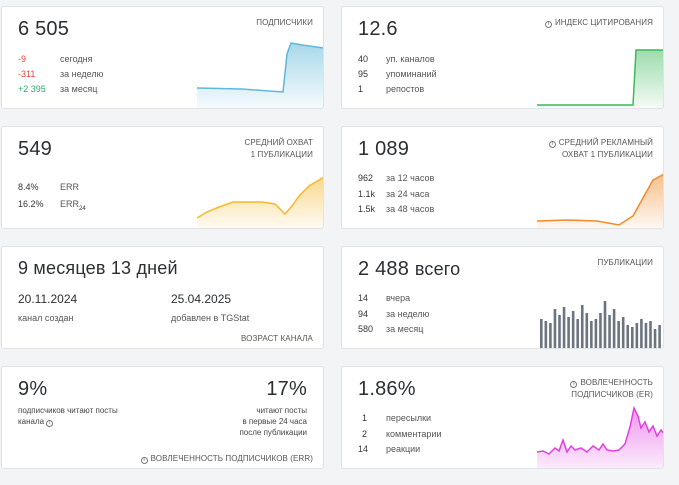 This screenshot has height=485, width=679. I want to click on publications-title: ПУБЛИКАЦИИ, so click(625, 262).